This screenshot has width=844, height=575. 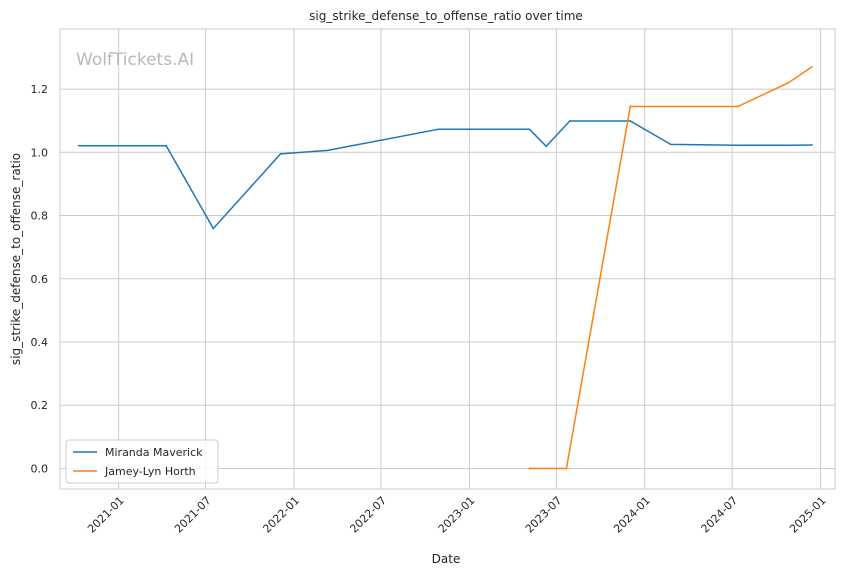 What do you see at coordinates (154, 452) in the screenshot?
I see `legend-label: Miranda Maverick` at bounding box center [154, 452].